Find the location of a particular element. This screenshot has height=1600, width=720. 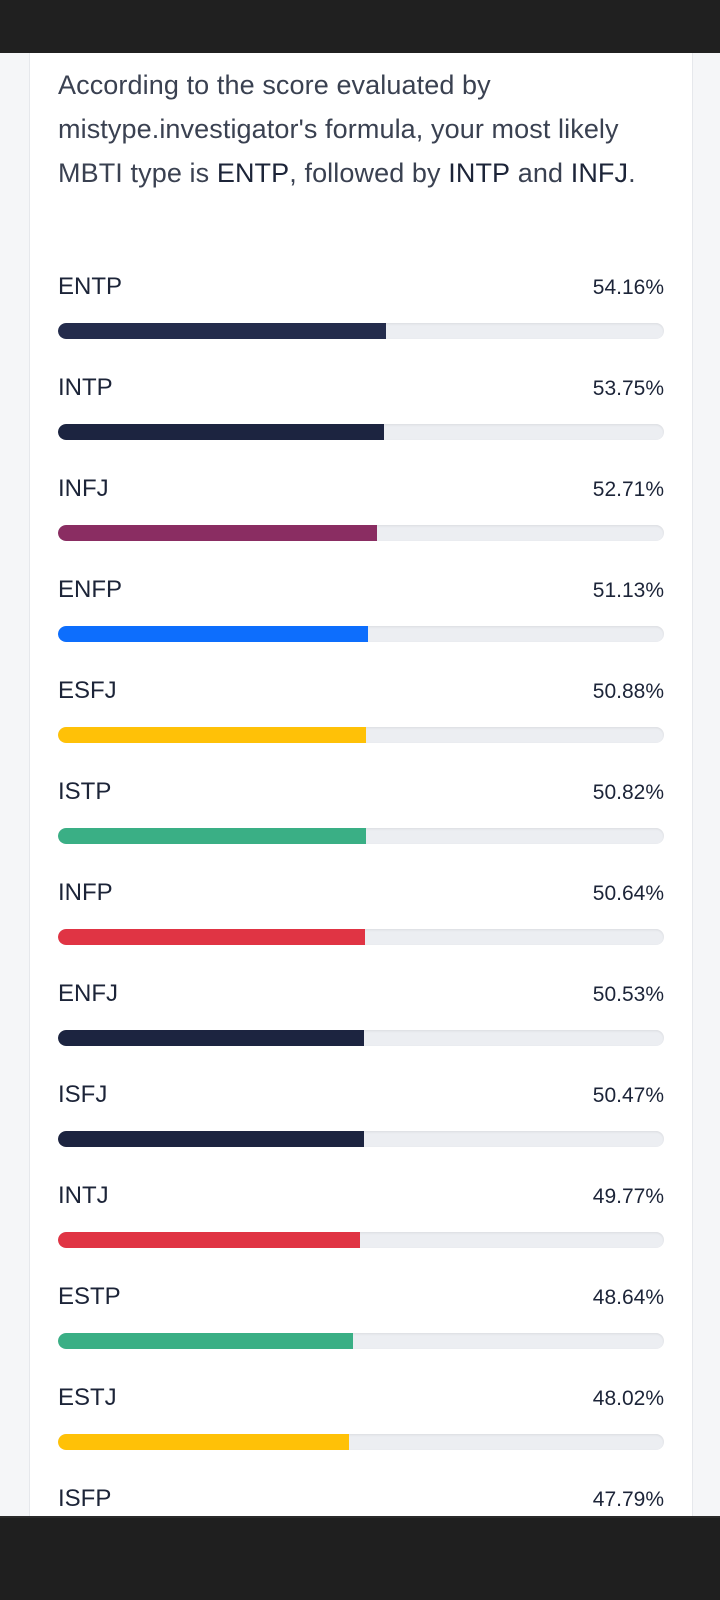

type-score-row: INFP 50.64% is located at coordinates (361, 929).